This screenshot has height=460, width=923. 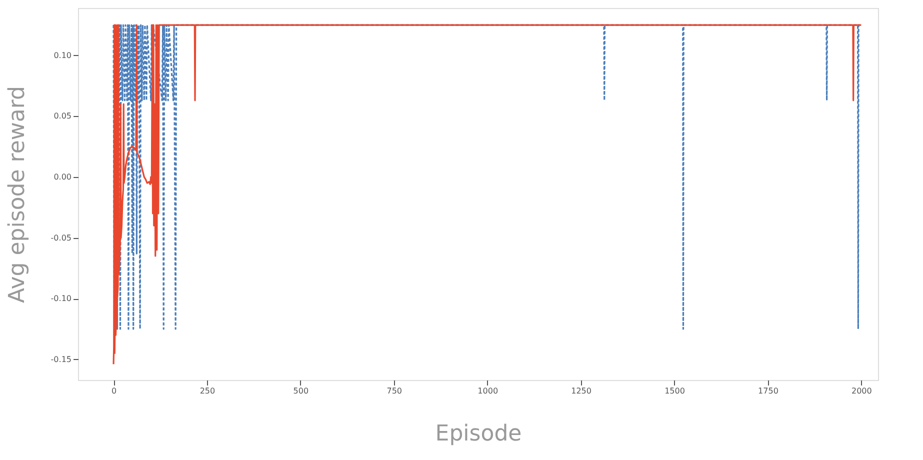 I want to click on x-tick-label: 1750, so click(x=768, y=391).